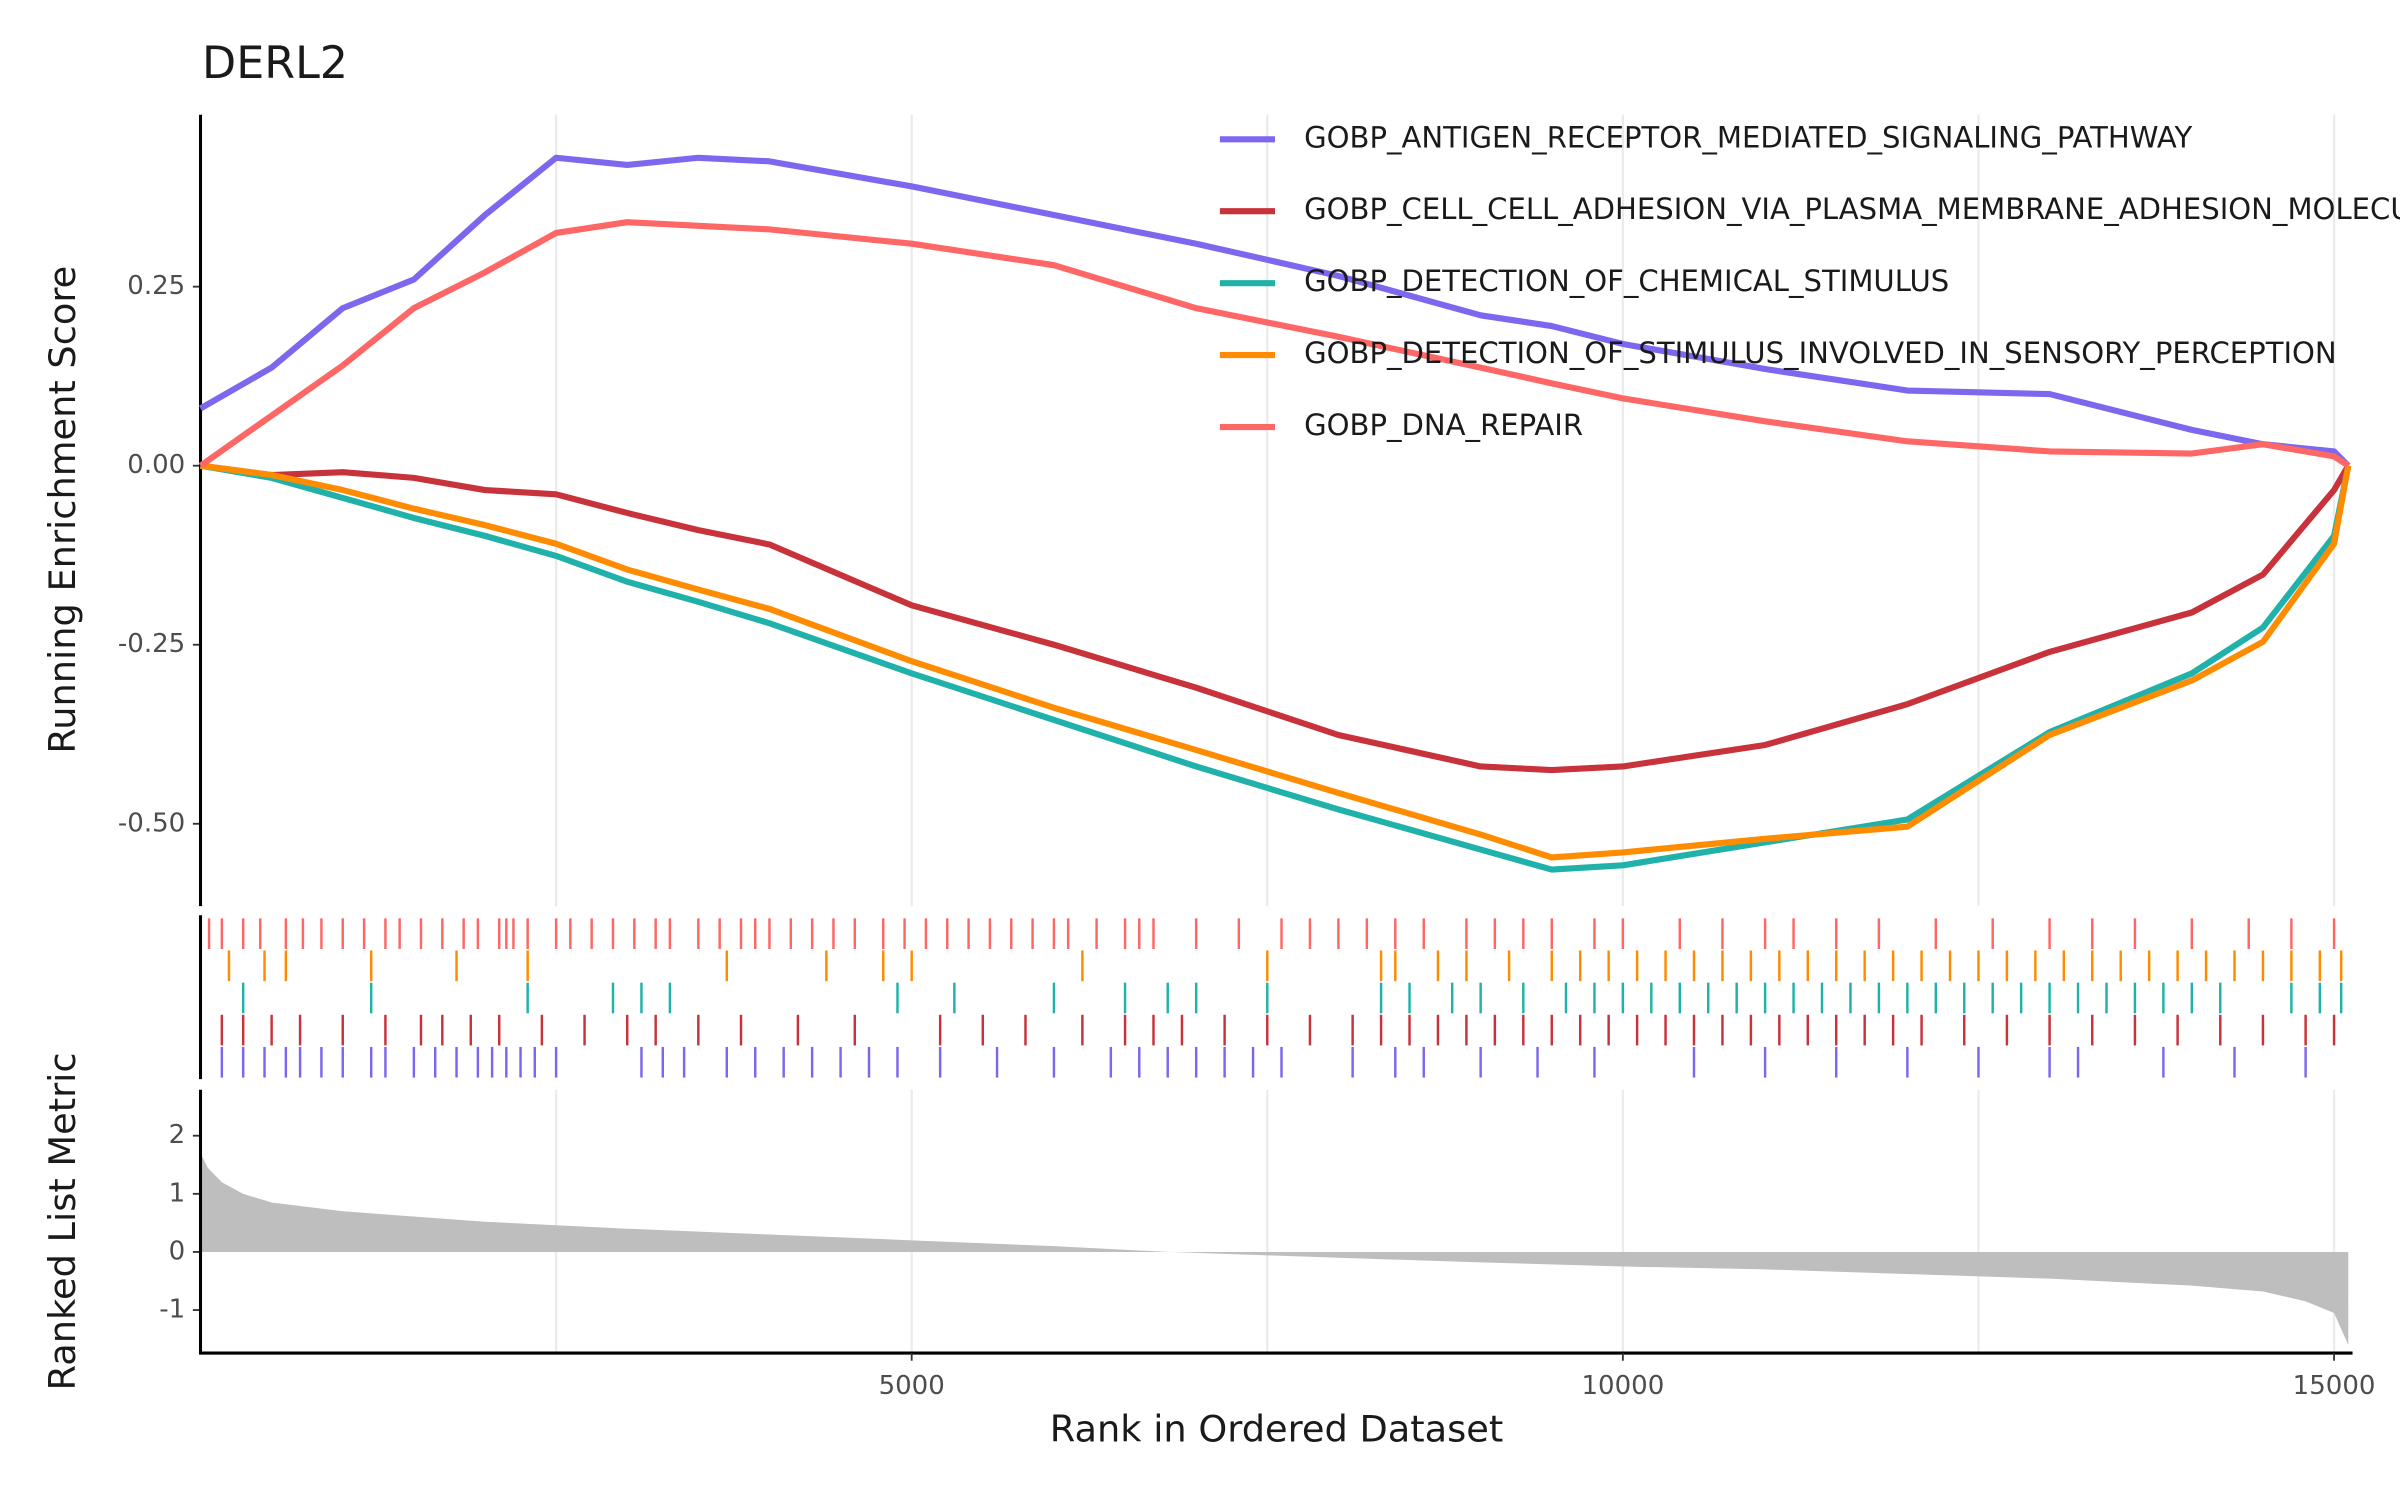 The width and height of the screenshot is (2400, 1500). What do you see at coordinates (177, 1135) in the screenshot?
I see `y-tick-label: 2` at bounding box center [177, 1135].